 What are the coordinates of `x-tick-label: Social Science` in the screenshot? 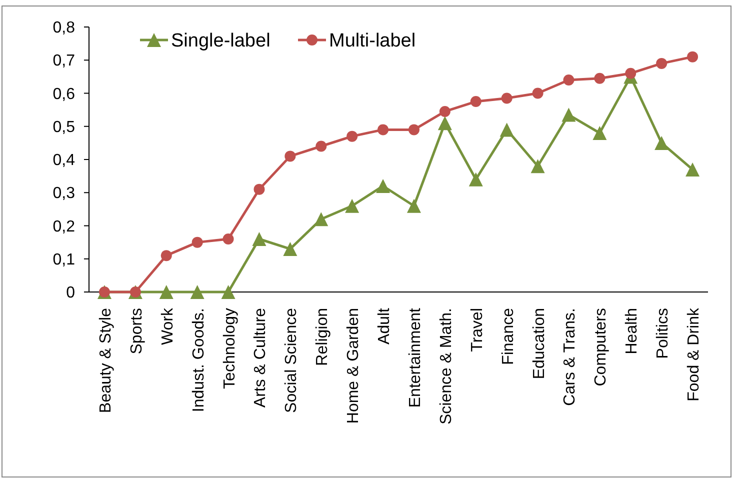 It's located at (291, 360).